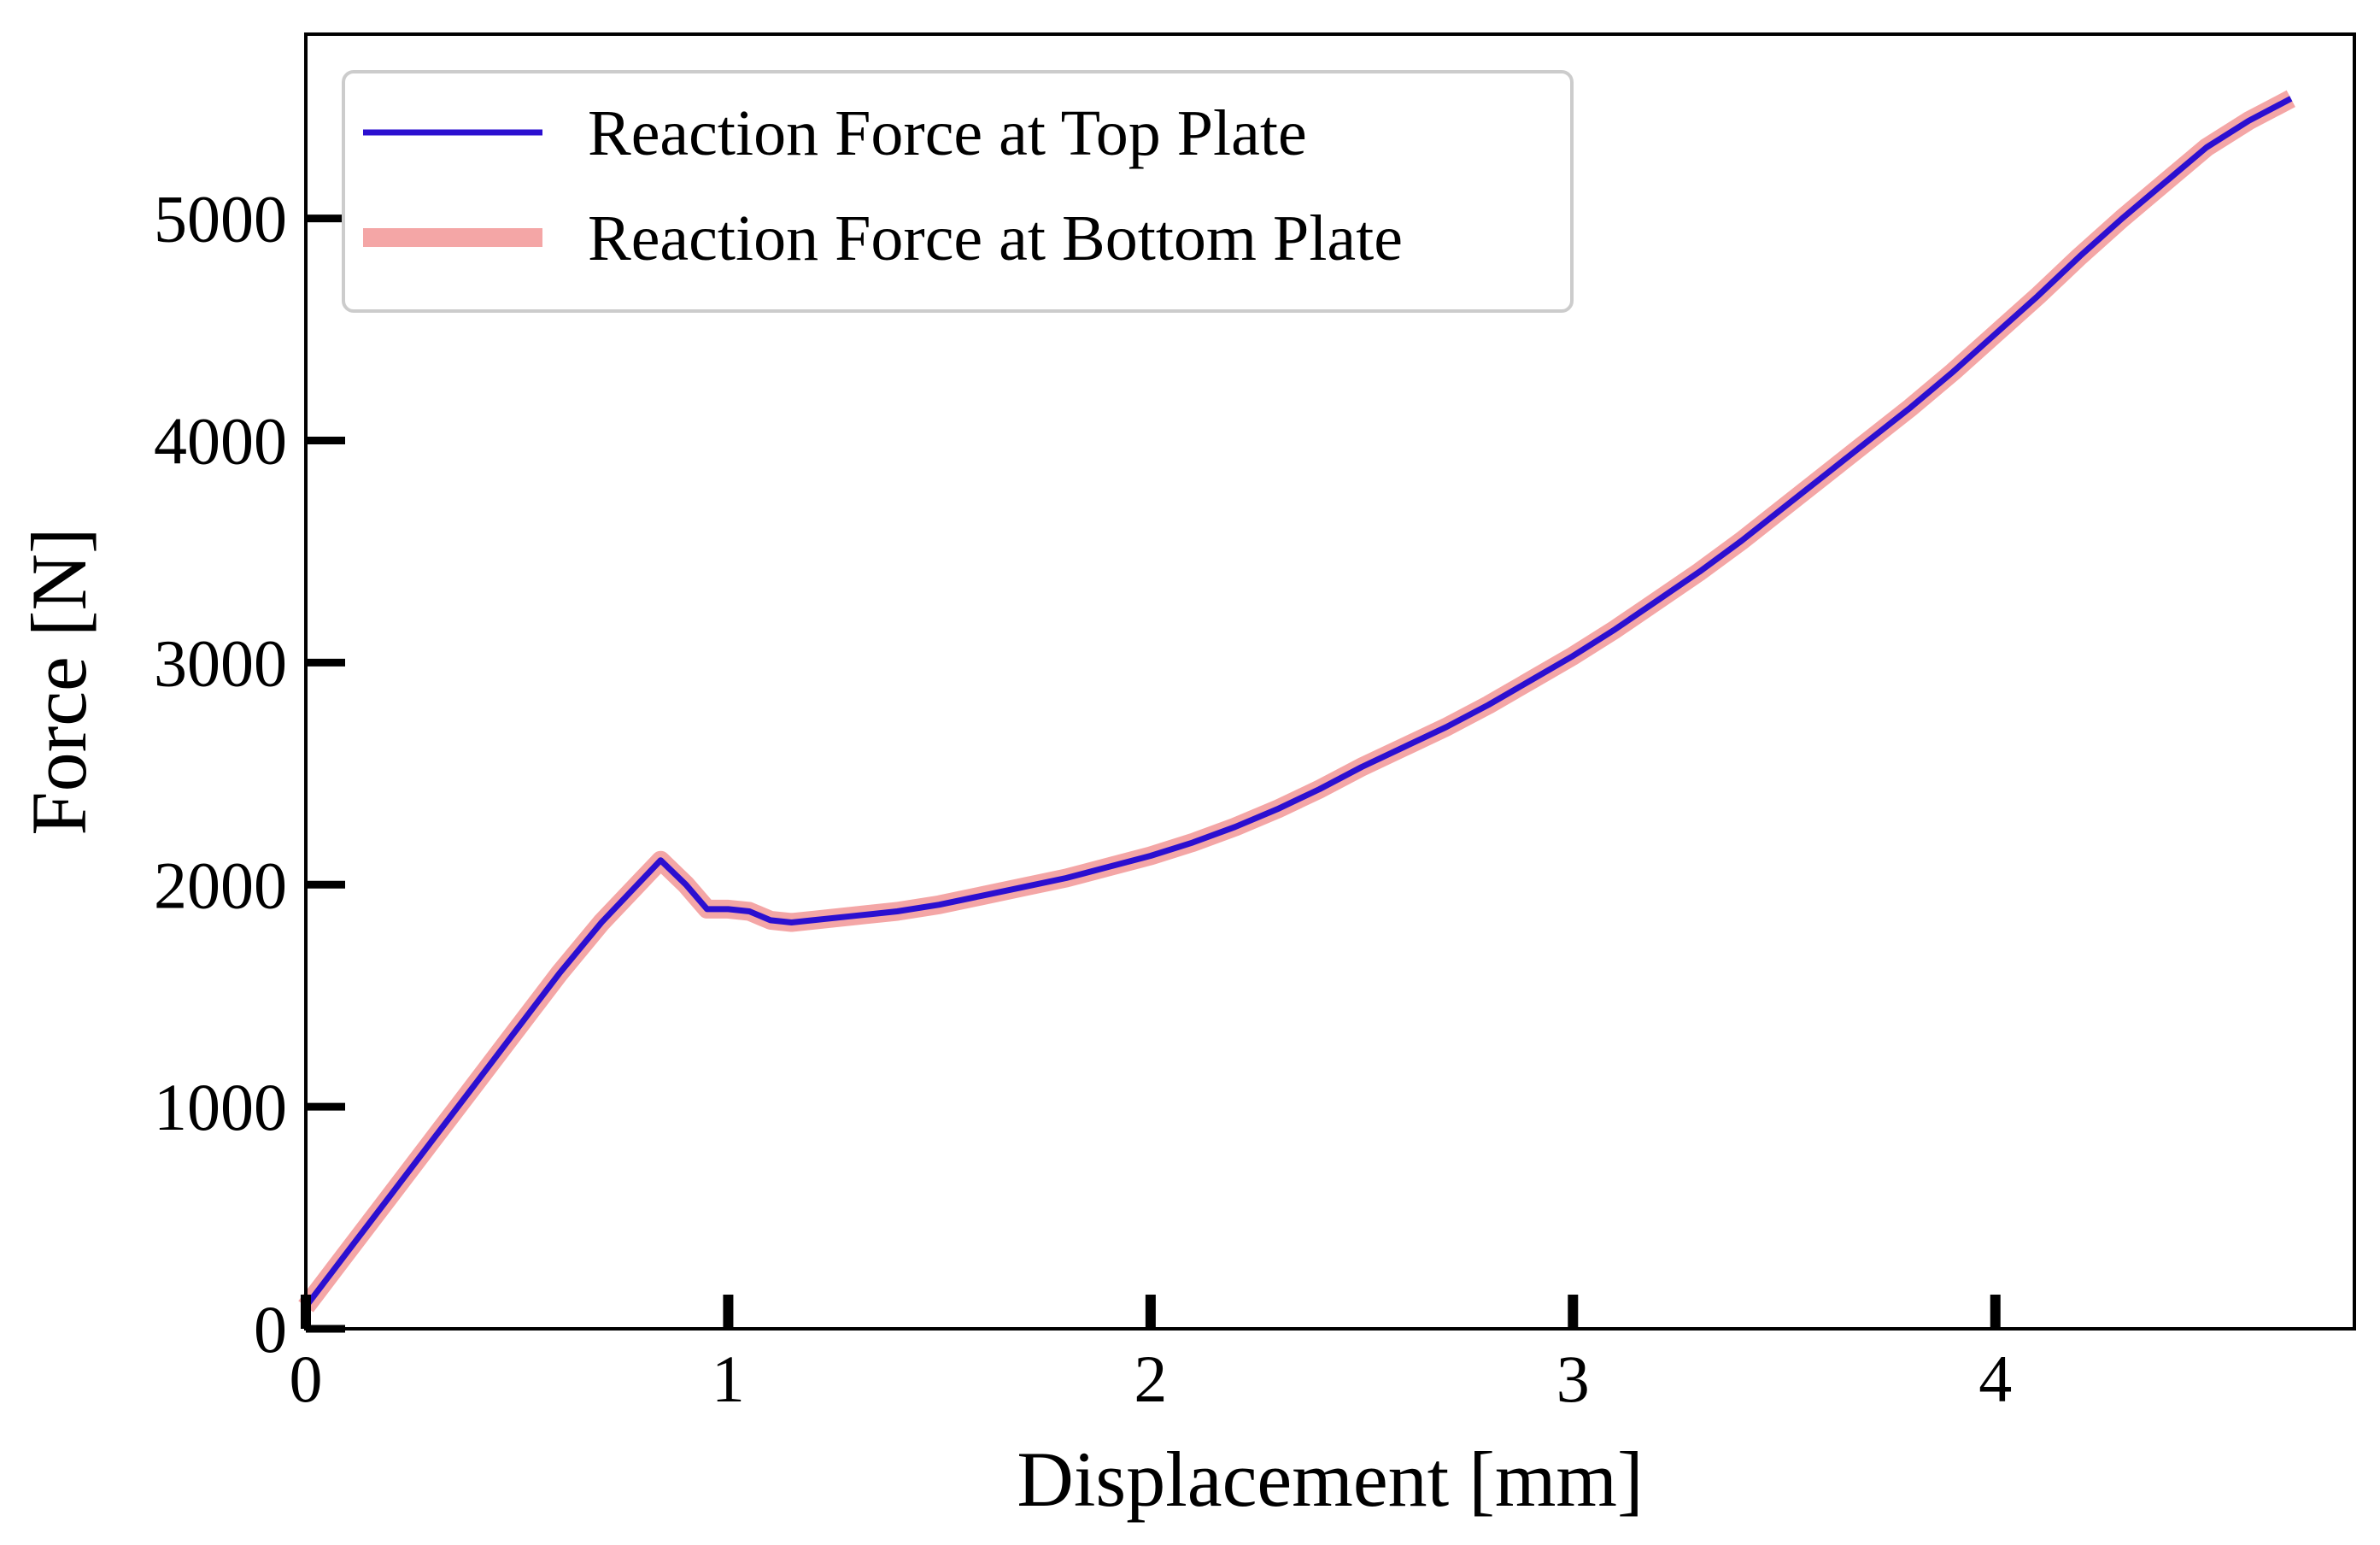 This screenshot has height=1545, width=2380. What do you see at coordinates (221, 885) in the screenshot?
I see `y-tick-label: 2000` at bounding box center [221, 885].